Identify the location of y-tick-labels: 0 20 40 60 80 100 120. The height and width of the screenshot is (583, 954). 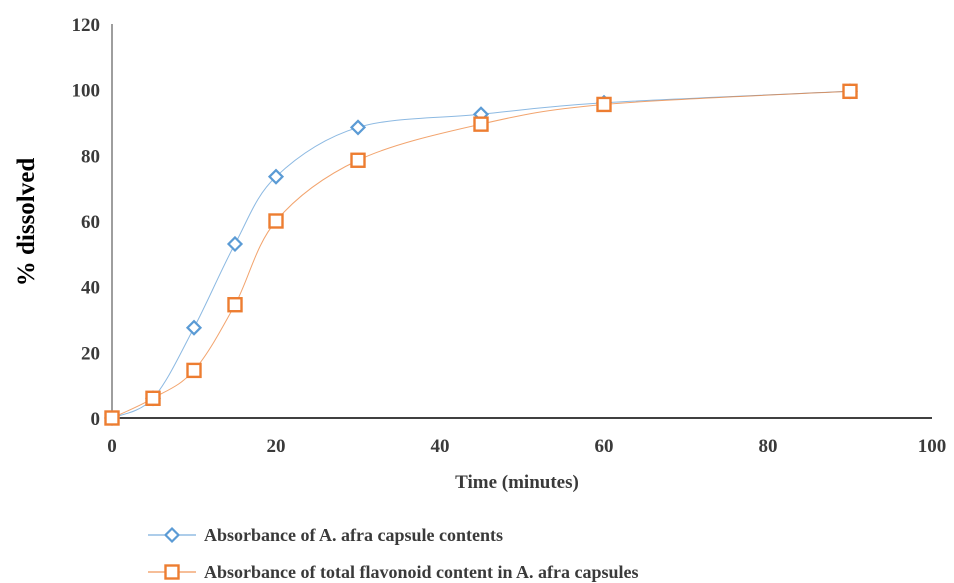
(86, 222).